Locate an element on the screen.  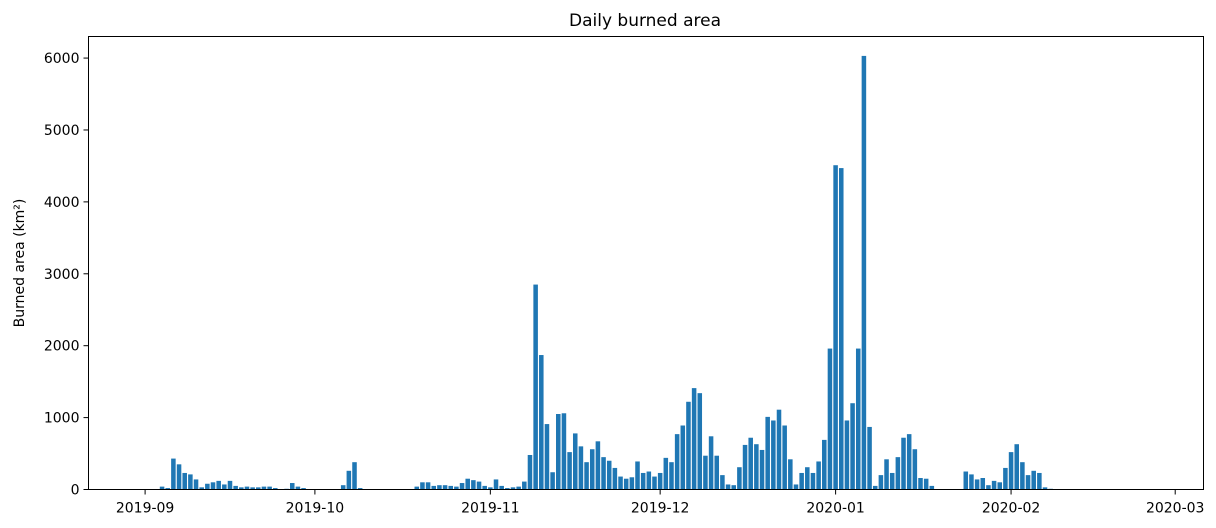
y-tick-label: 1000 is located at coordinates (62, 419).